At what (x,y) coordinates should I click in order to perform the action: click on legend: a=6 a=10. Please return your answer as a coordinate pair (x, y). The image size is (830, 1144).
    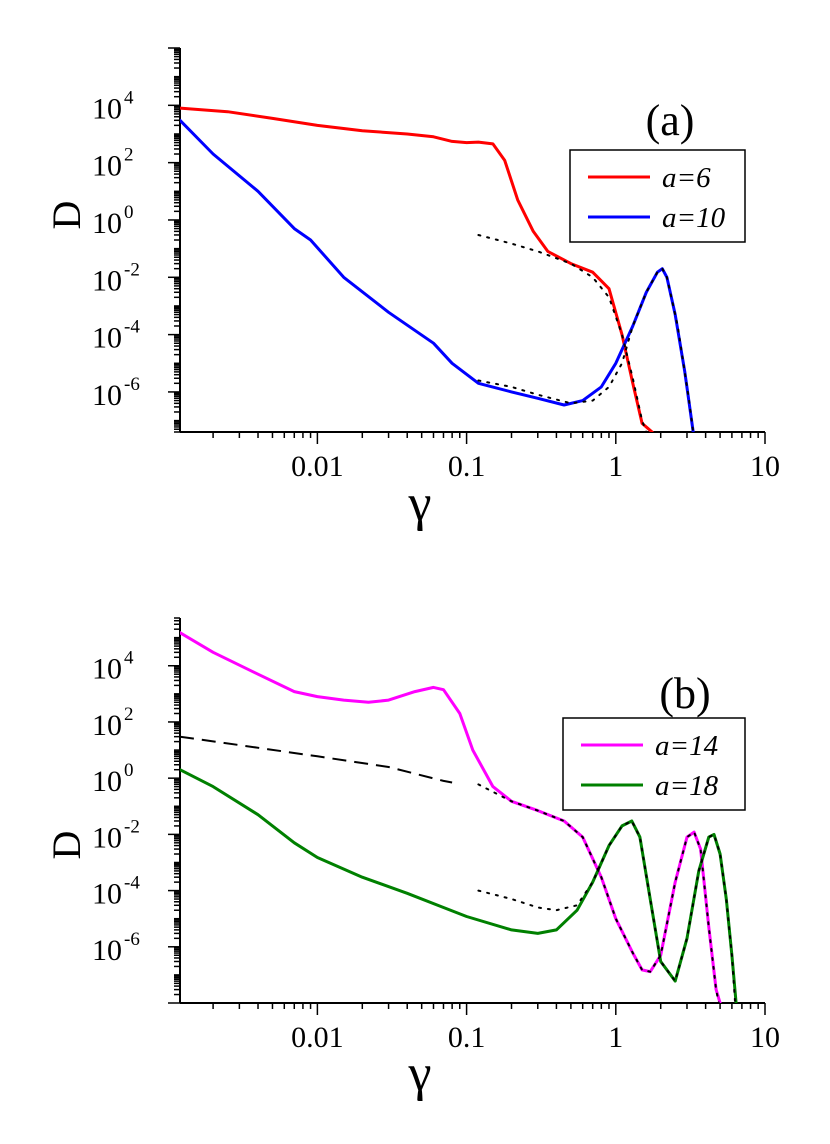
    Looking at the image, I should click on (657, 196).